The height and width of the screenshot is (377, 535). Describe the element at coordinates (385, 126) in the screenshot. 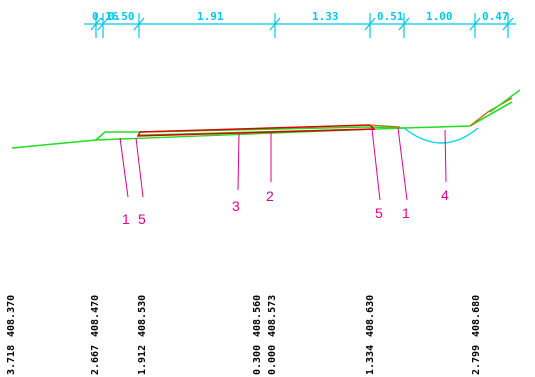

I see `pavement-edge` at that location.